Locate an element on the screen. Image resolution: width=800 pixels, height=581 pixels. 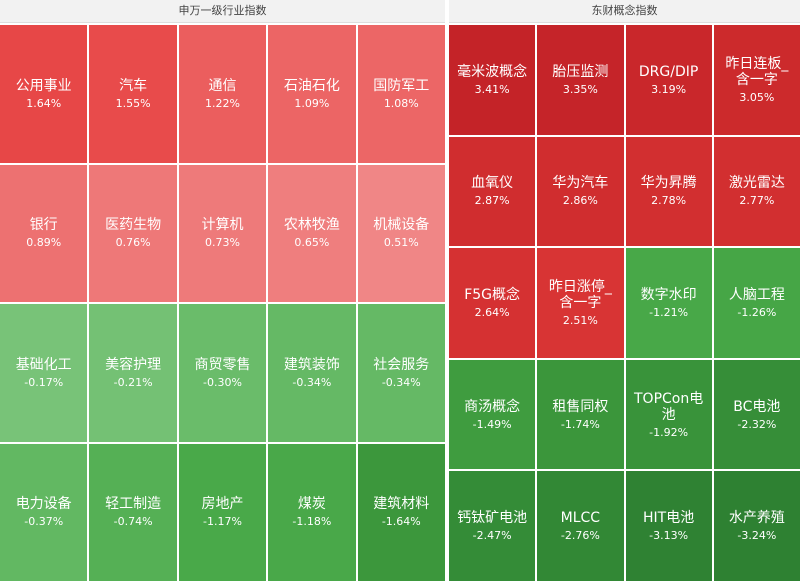
tile: 钙钛矿电池 -2.47% is located at coordinates (492, 526).